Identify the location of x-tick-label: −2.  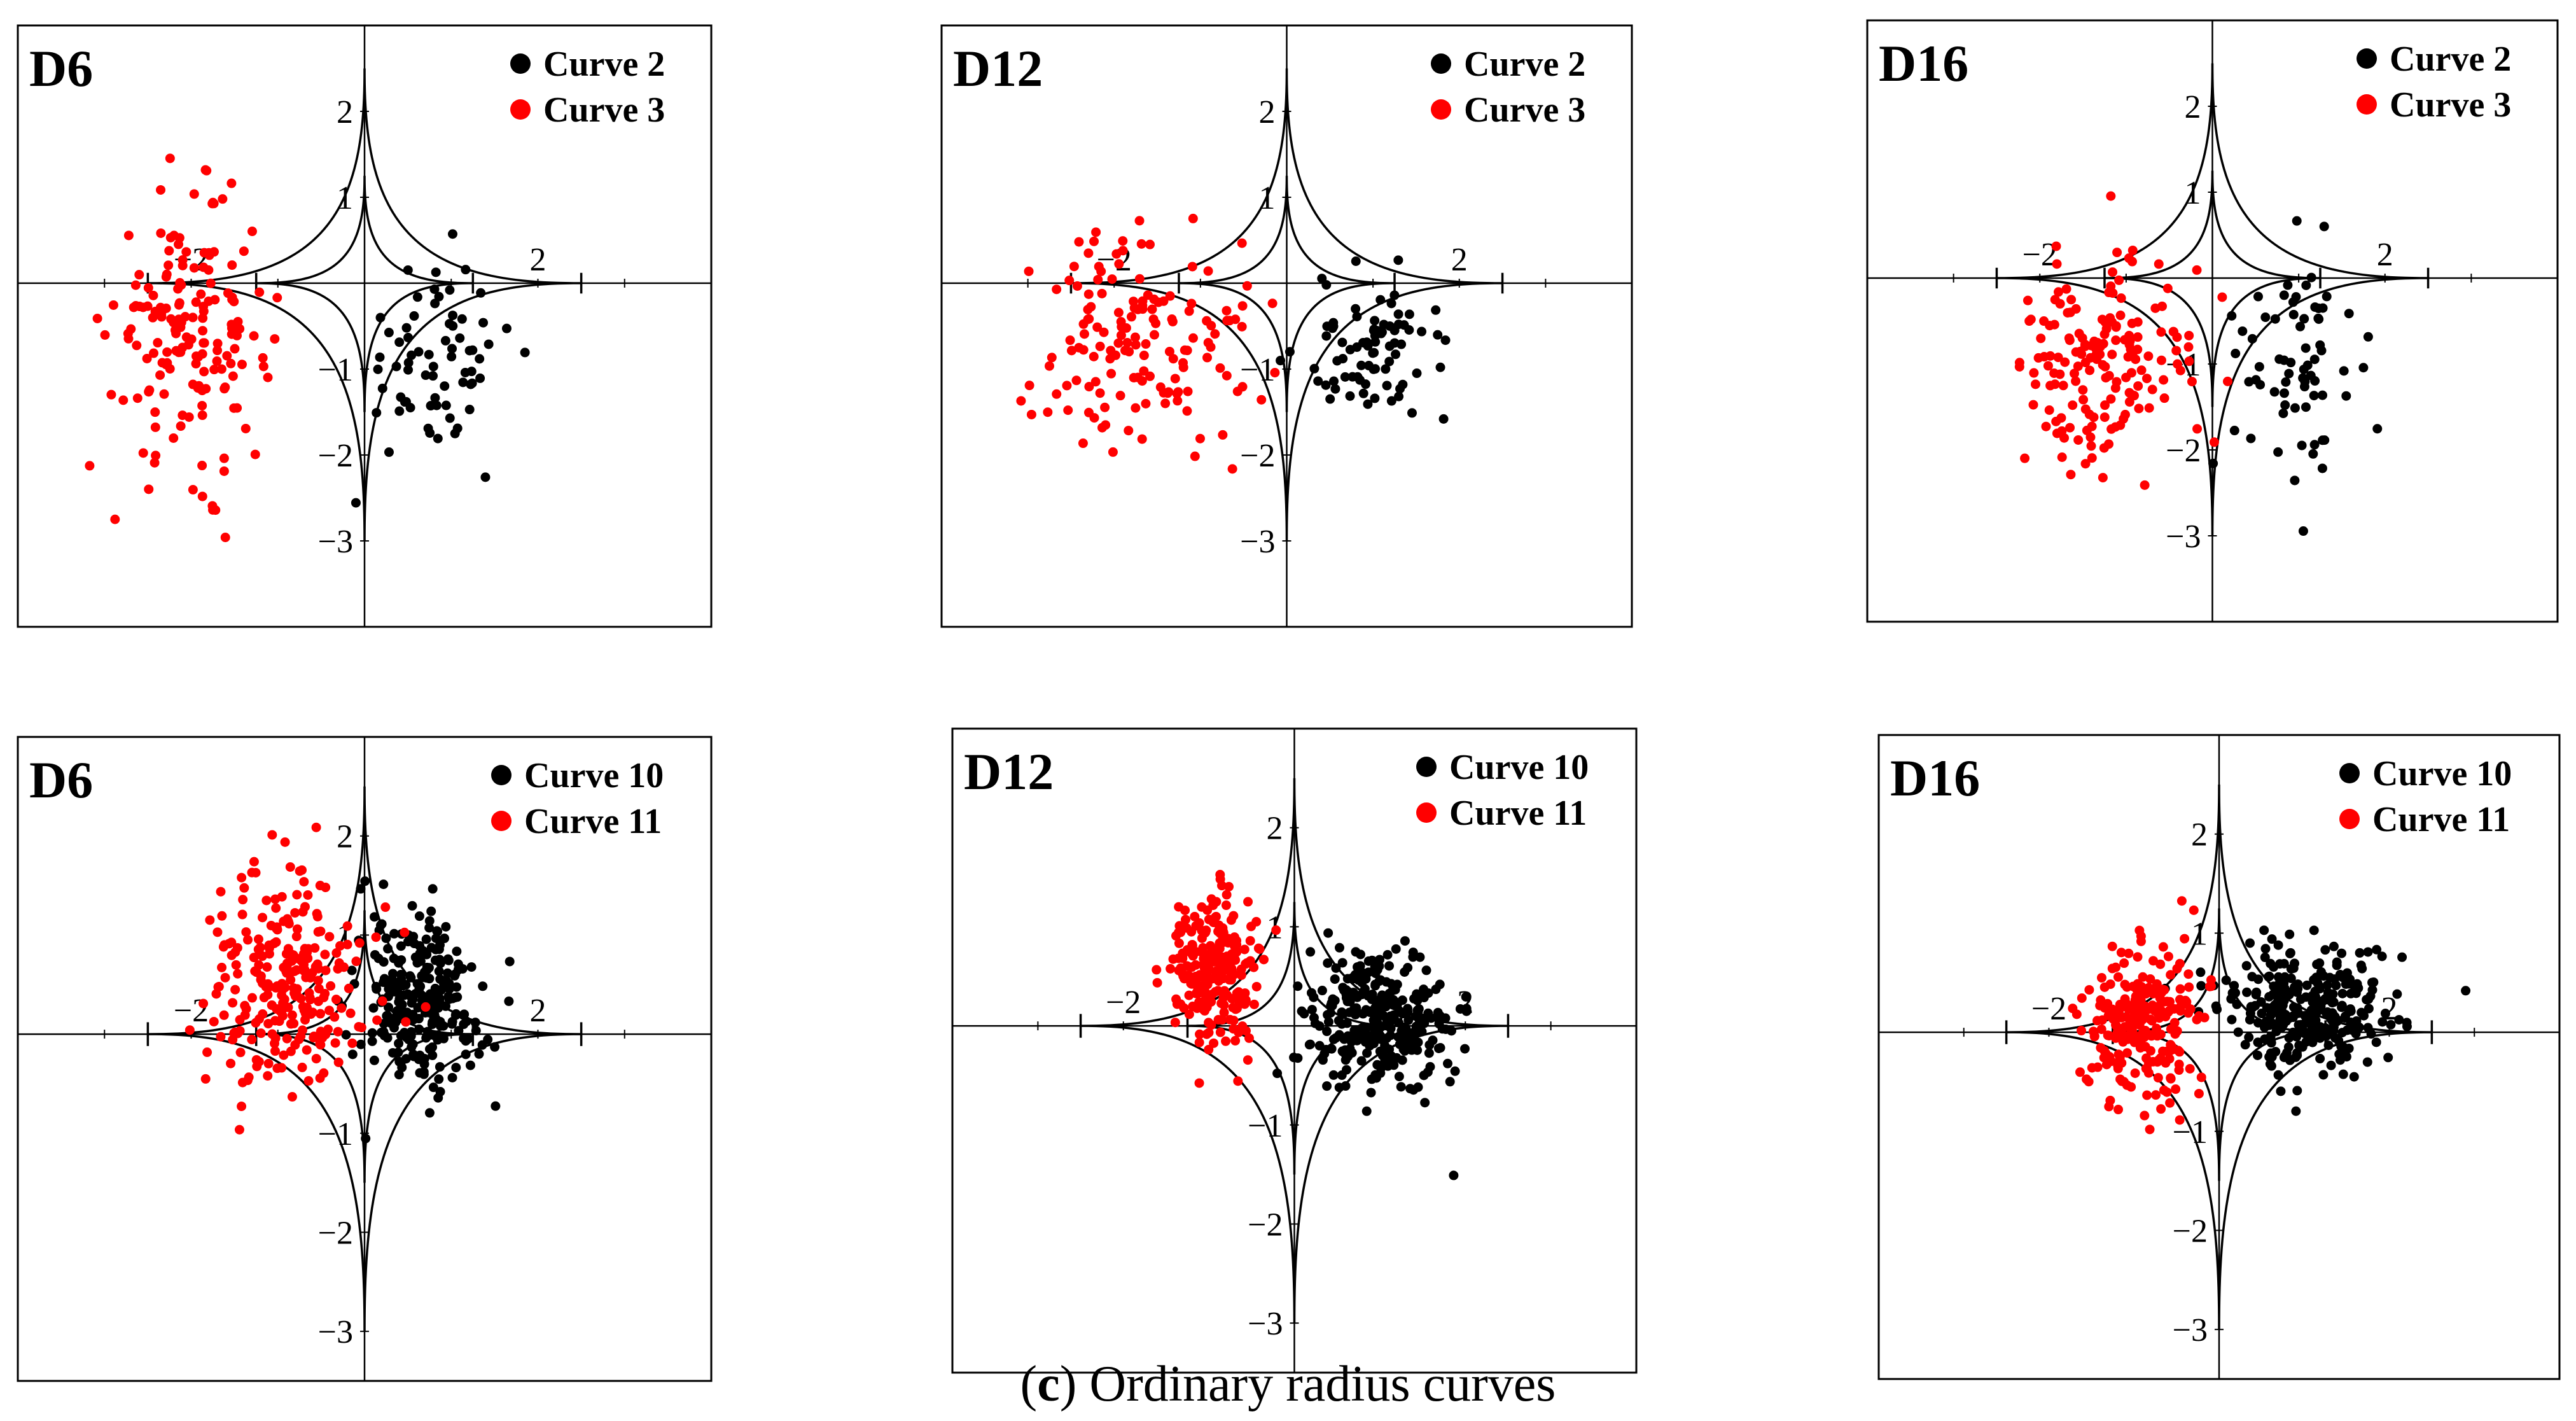
(1123, 1002).